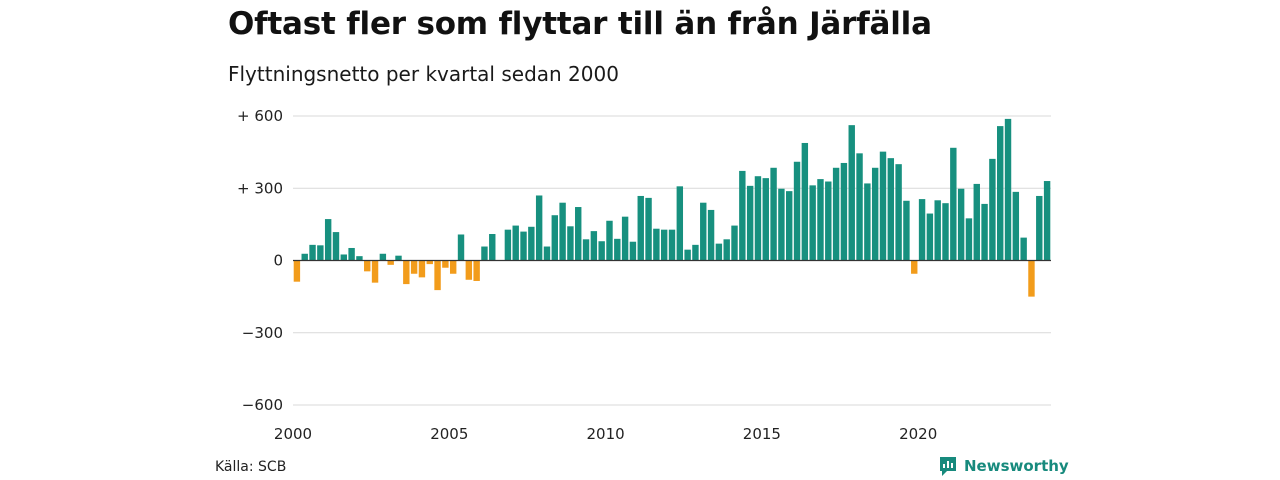 The image size is (1280, 480). I want to click on x-tick-label: 2000, so click(293, 434).